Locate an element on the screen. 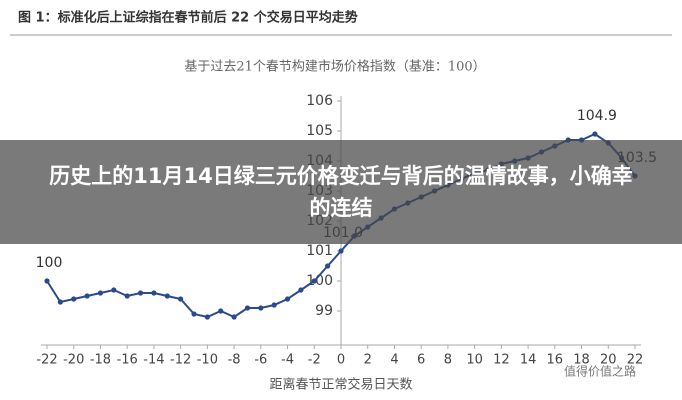 The height and width of the screenshot is (400, 682). x-tick-label: -4 is located at coordinates (287, 360).